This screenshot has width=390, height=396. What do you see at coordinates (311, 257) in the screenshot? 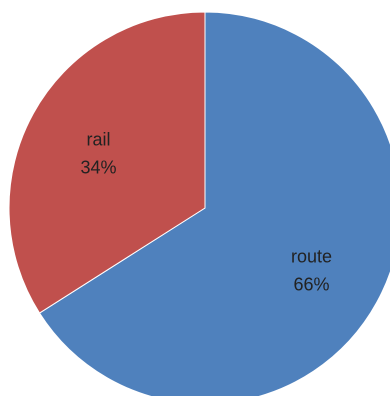
I see `slice-label-route: route` at bounding box center [311, 257].